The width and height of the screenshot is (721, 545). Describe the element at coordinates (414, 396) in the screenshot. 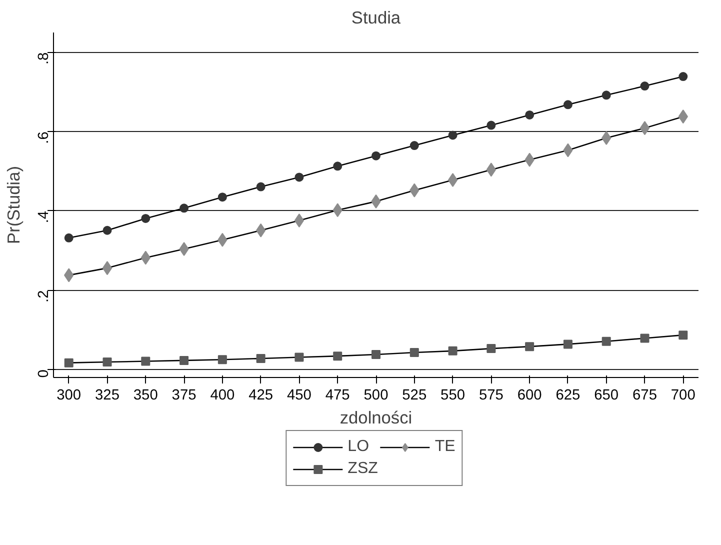

I see `x-tick-label: 525` at that location.